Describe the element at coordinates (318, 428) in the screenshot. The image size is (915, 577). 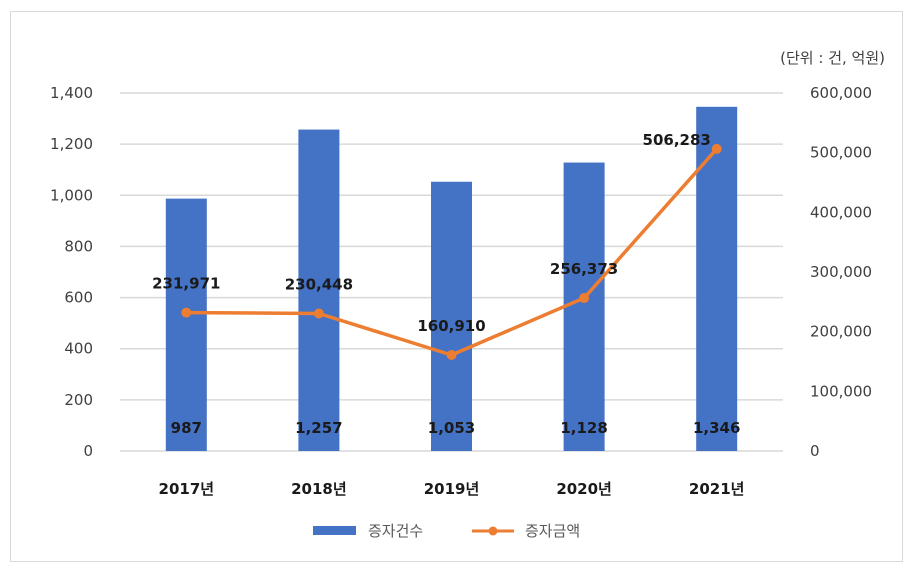
I see `bar-data-label: 1,257` at that location.